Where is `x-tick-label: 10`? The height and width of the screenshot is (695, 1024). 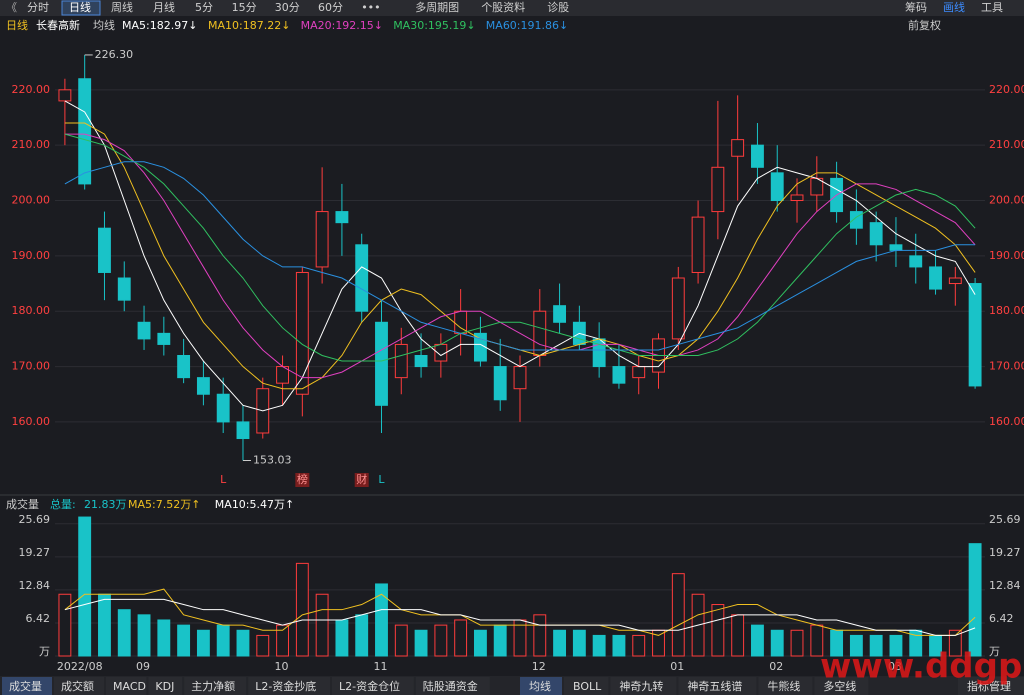
x-tick-label: 10 is located at coordinates (282, 666).